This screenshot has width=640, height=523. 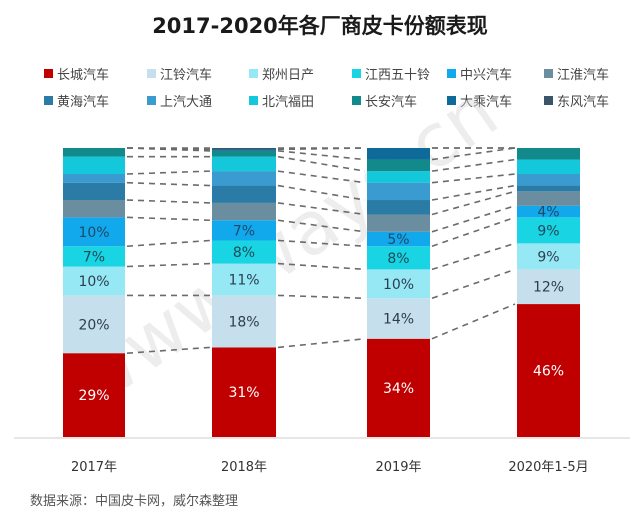 I want to click on legend-item: 江淮汽车, so click(x=576, y=73).